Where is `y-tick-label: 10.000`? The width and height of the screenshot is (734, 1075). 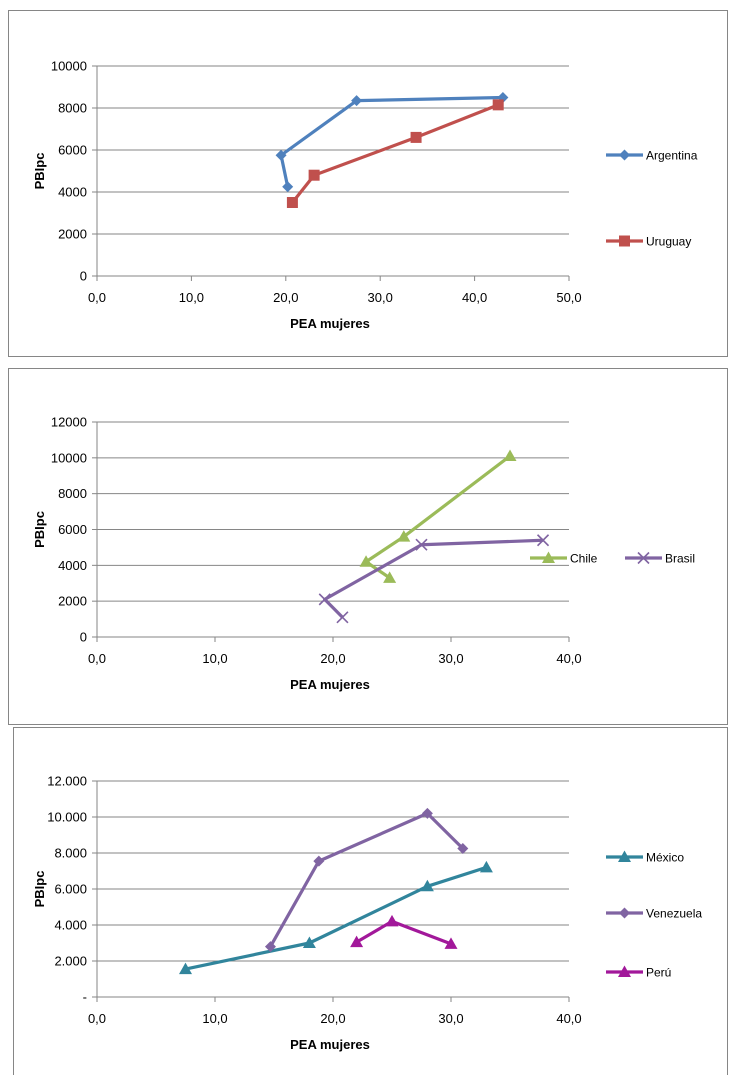 y-tick-label: 10.000 is located at coordinates (67, 817).